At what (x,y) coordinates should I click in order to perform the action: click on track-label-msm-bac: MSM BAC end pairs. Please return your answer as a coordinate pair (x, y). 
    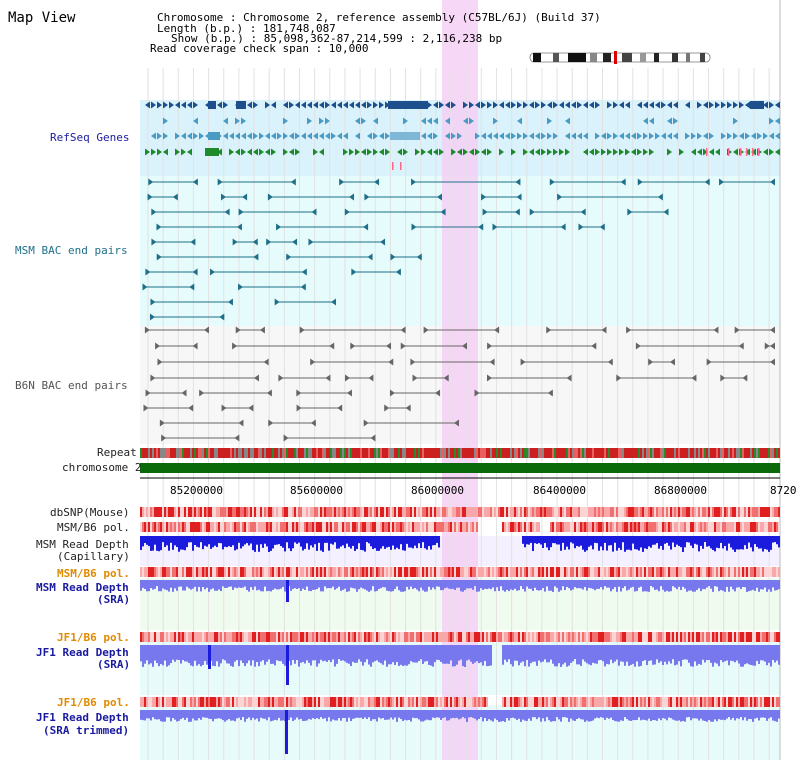
    Looking at the image, I should click on (71, 250).